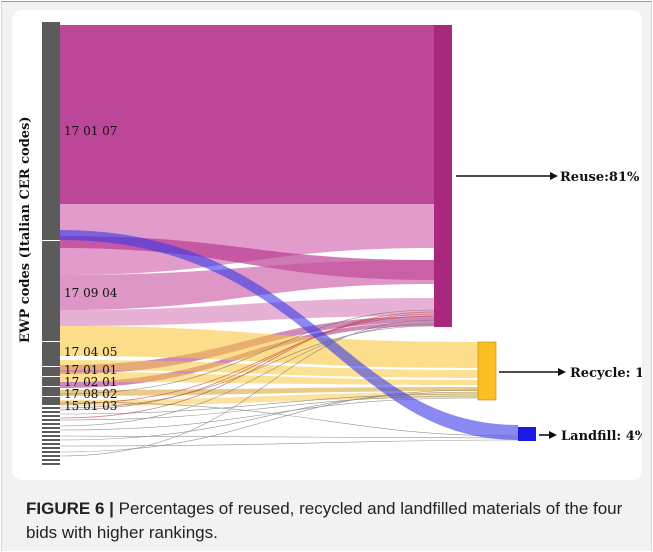  I want to click on link-17-09-04-reuse-d, so click(247, 312).